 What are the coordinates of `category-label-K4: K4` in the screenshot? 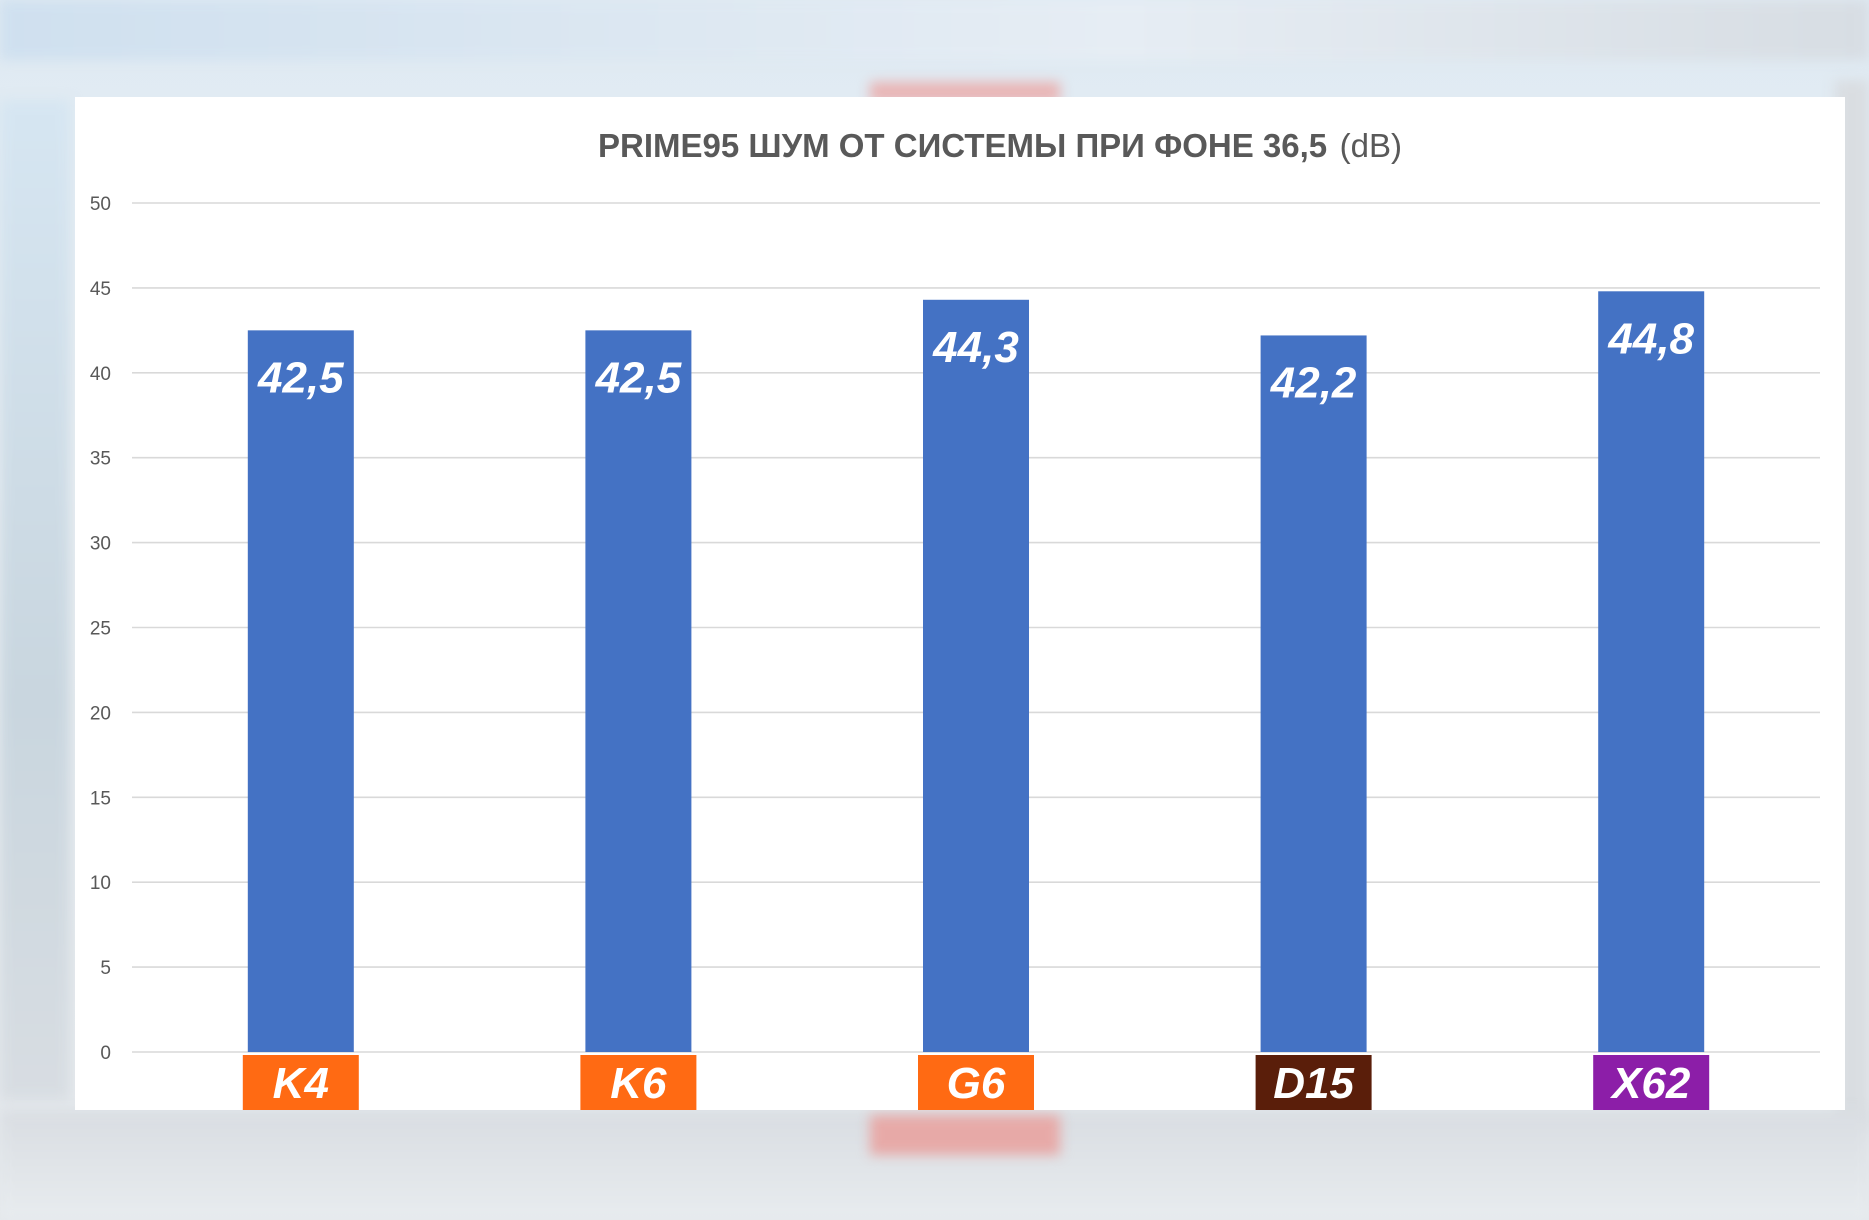 It's located at (301, 1083).